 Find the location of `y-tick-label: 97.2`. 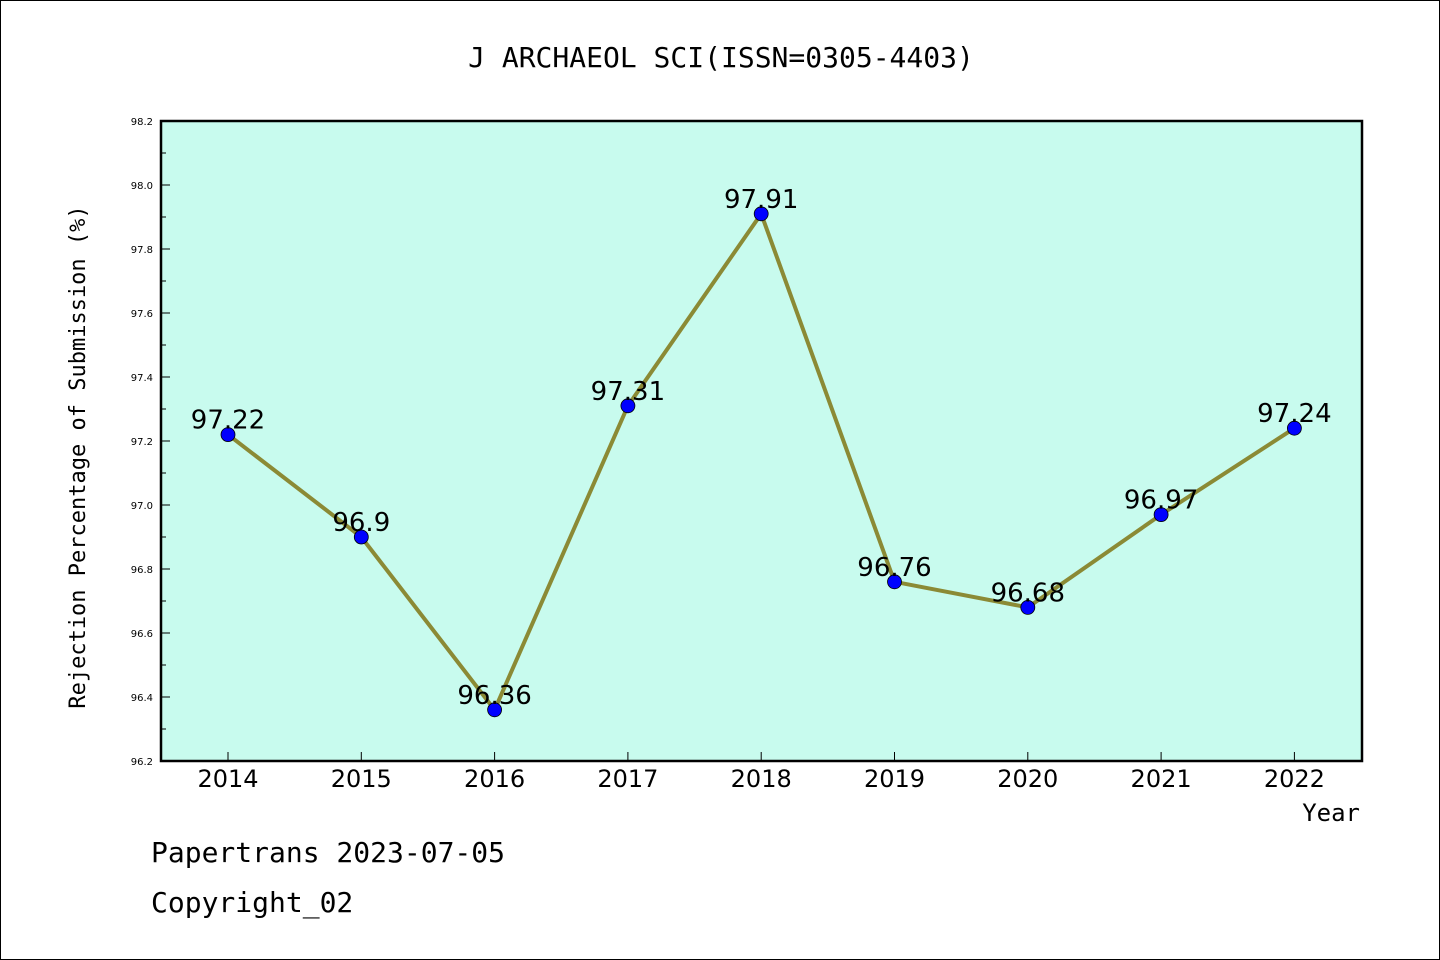

y-tick-label: 97.2 is located at coordinates (142, 442).